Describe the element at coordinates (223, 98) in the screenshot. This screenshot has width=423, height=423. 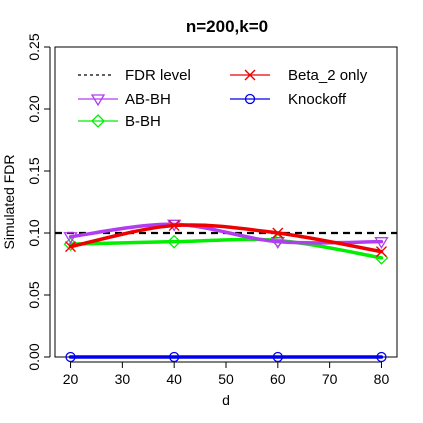
I see `legend: FDR level Beta_2 only AB-BH Knockoff B-BH` at that location.